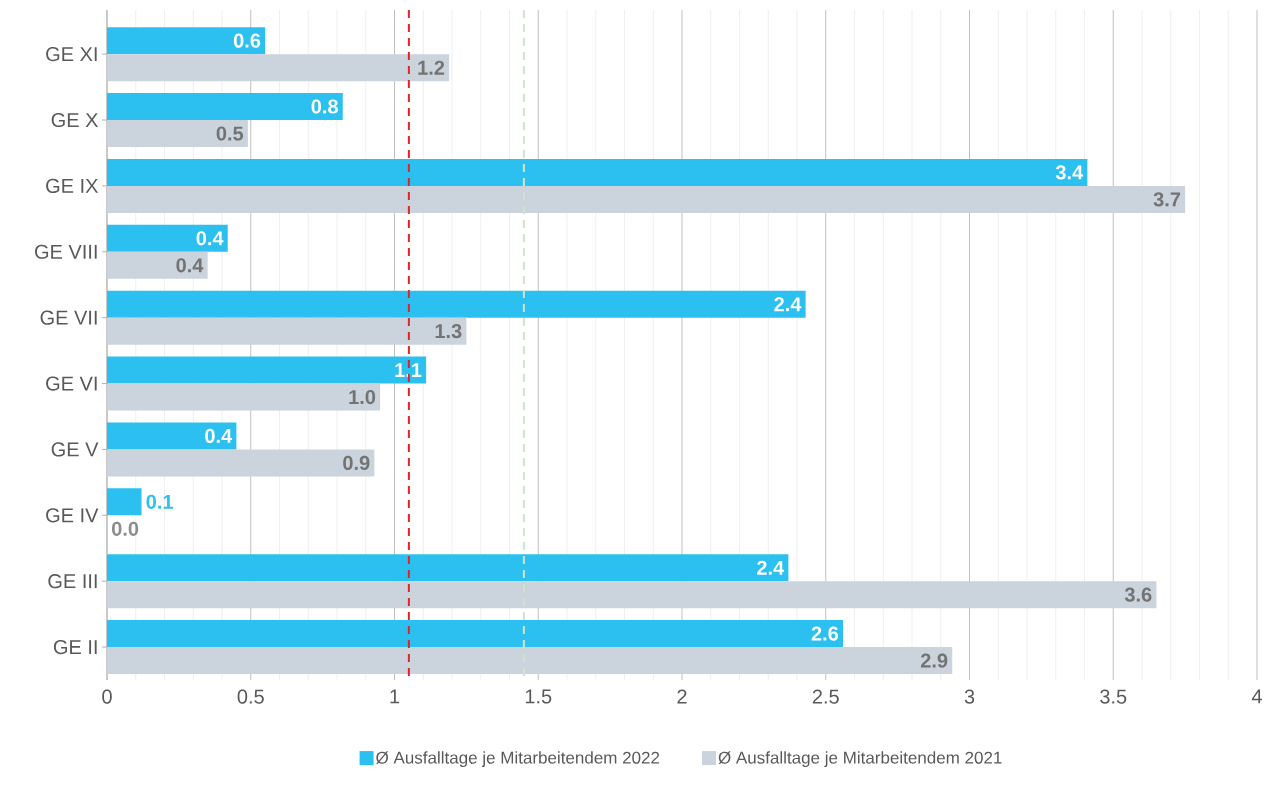 The height and width of the screenshot is (785, 1270). I want to click on data-label: 1.0, so click(362, 397).